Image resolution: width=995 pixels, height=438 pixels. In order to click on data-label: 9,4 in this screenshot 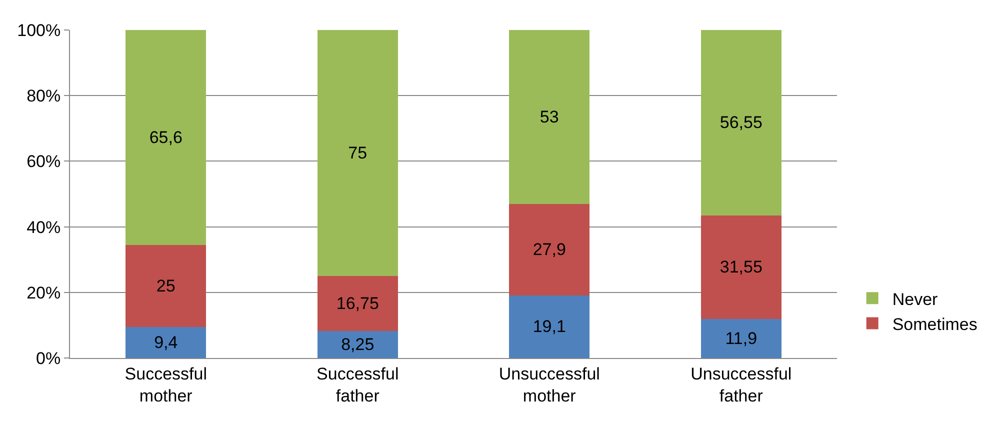, I will do `click(166, 342)`.